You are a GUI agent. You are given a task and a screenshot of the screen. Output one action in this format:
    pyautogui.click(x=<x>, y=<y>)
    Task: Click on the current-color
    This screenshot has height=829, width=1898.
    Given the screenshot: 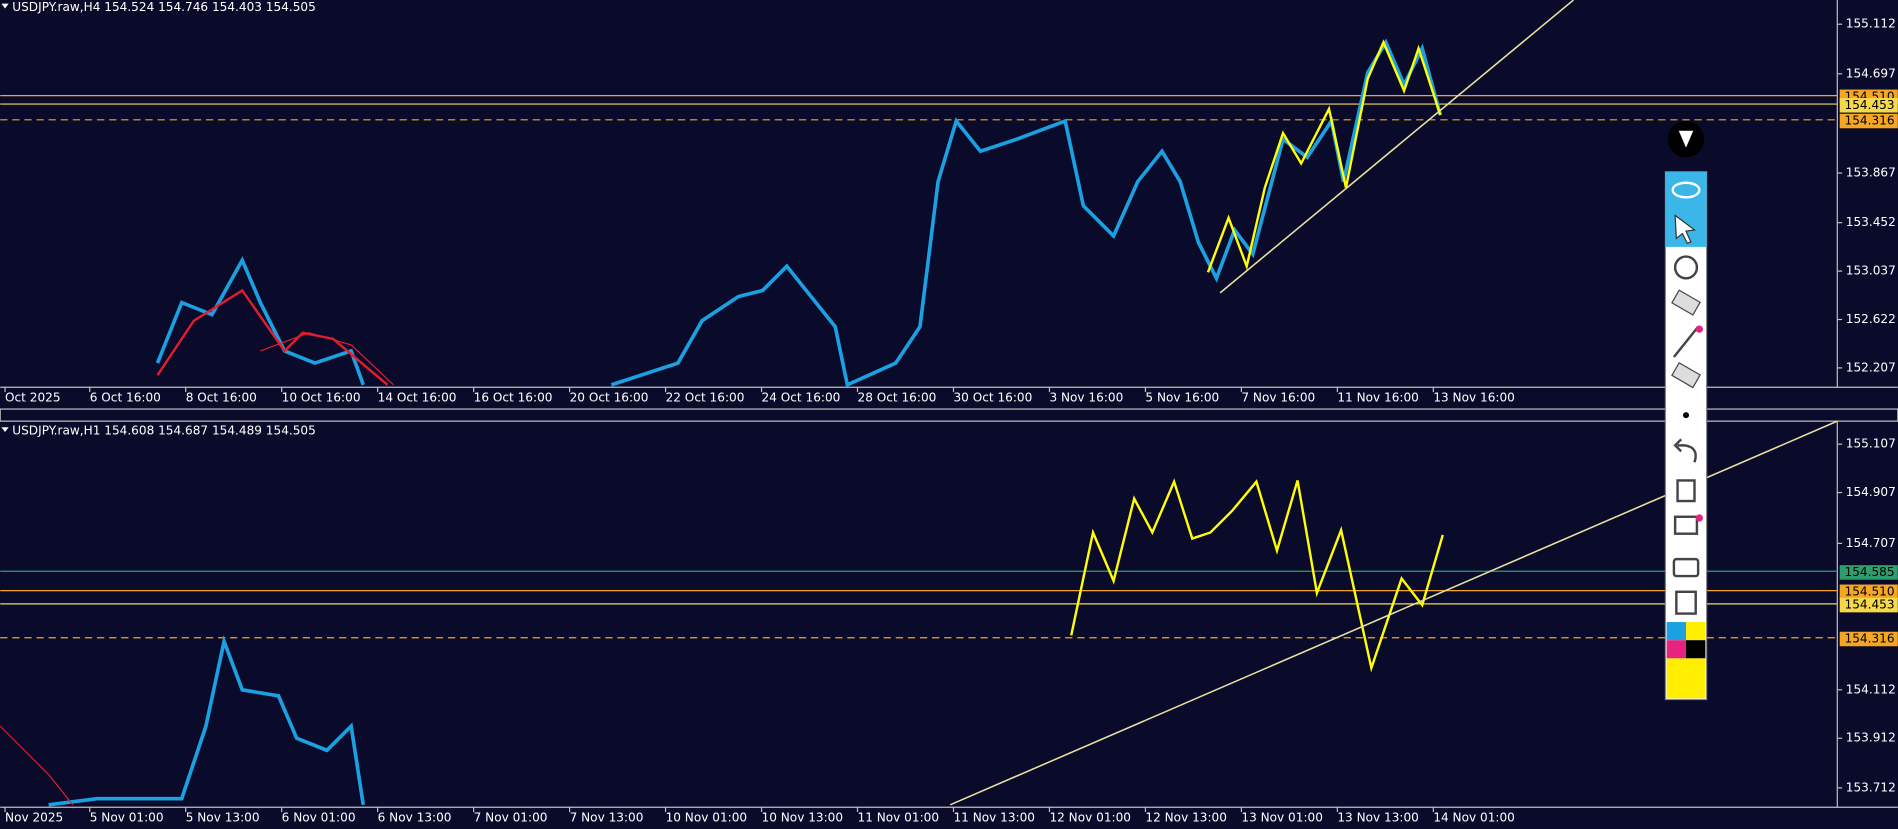 What is the action you would take?
    pyautogui.click(x=1686, y=678)
    